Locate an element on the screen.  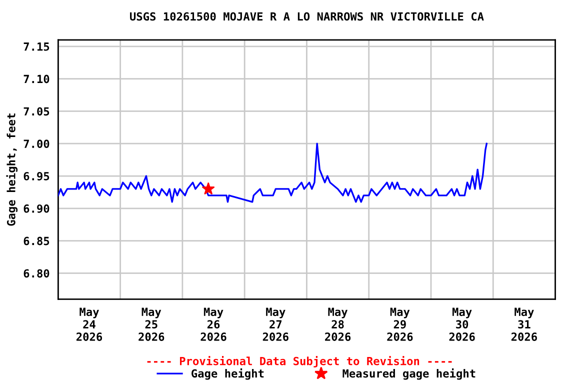
legend-label: Measured gage height is located at coordinates (409, 374).